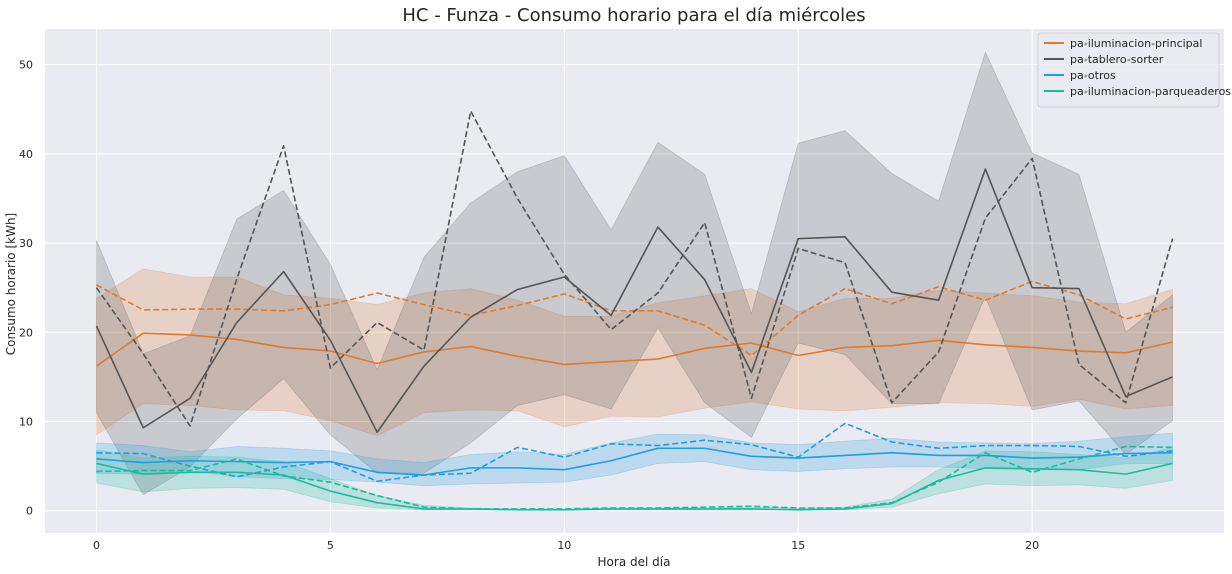 This screenshot has height=574, width=1232. What do you see at coordinates (564, 545) in the screenshot?
I see `x-tick-label: 10` at bounding box center [564, 545].